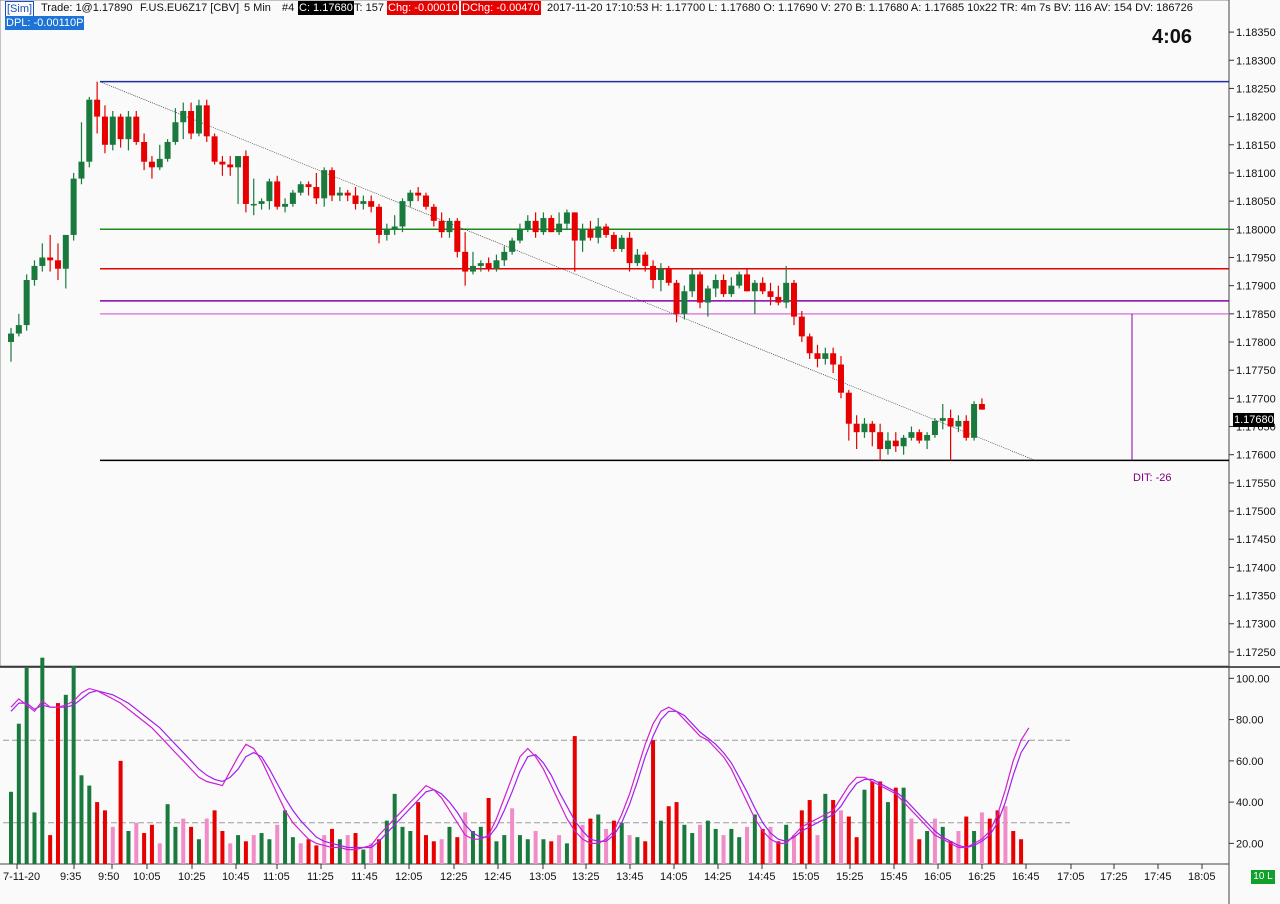 This screenshot has width=1280, height=904. What do you see at coordinates (1256, 315) in the screenshot?
I see `price-tick-label: 1.17850` at bounding box center [1256, 315].